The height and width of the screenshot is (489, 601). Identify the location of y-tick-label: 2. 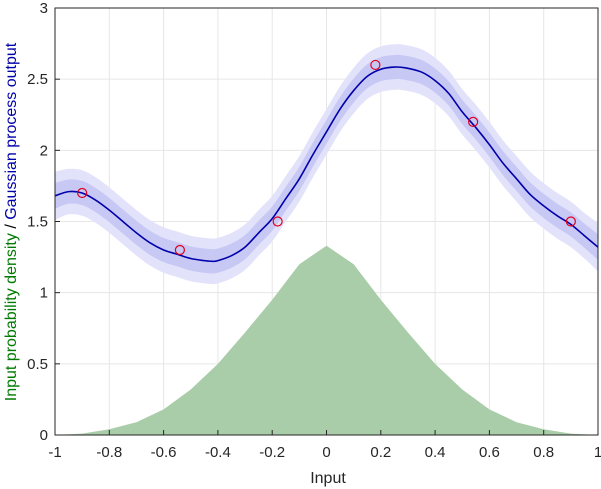
(44, 150).